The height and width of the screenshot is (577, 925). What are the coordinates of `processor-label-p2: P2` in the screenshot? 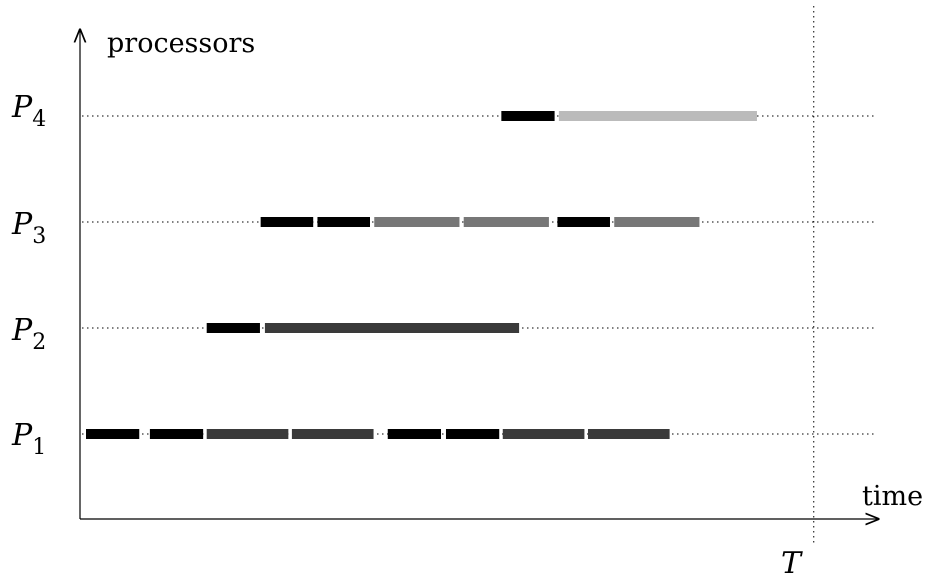 It's located at (28, 334).